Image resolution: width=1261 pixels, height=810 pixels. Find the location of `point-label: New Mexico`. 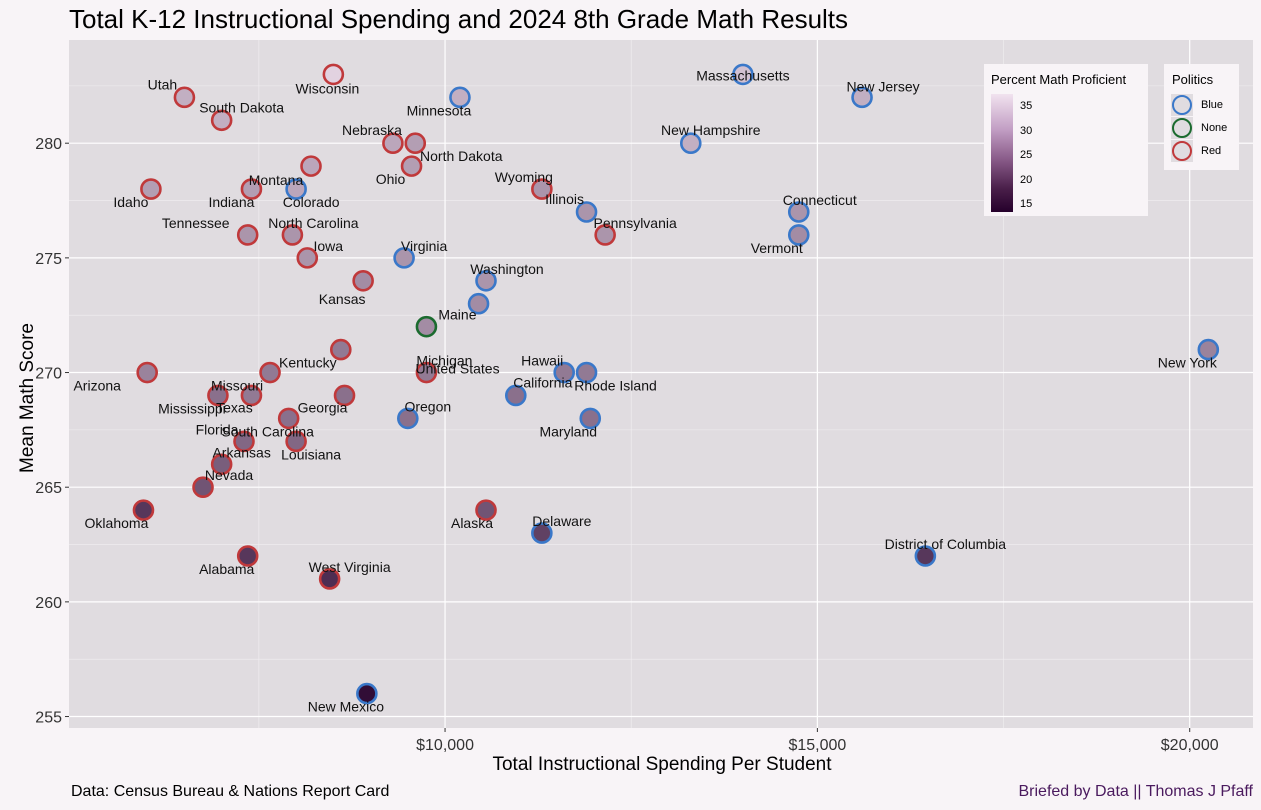

point-label: New Mexico is located at coordinates (346, 707).